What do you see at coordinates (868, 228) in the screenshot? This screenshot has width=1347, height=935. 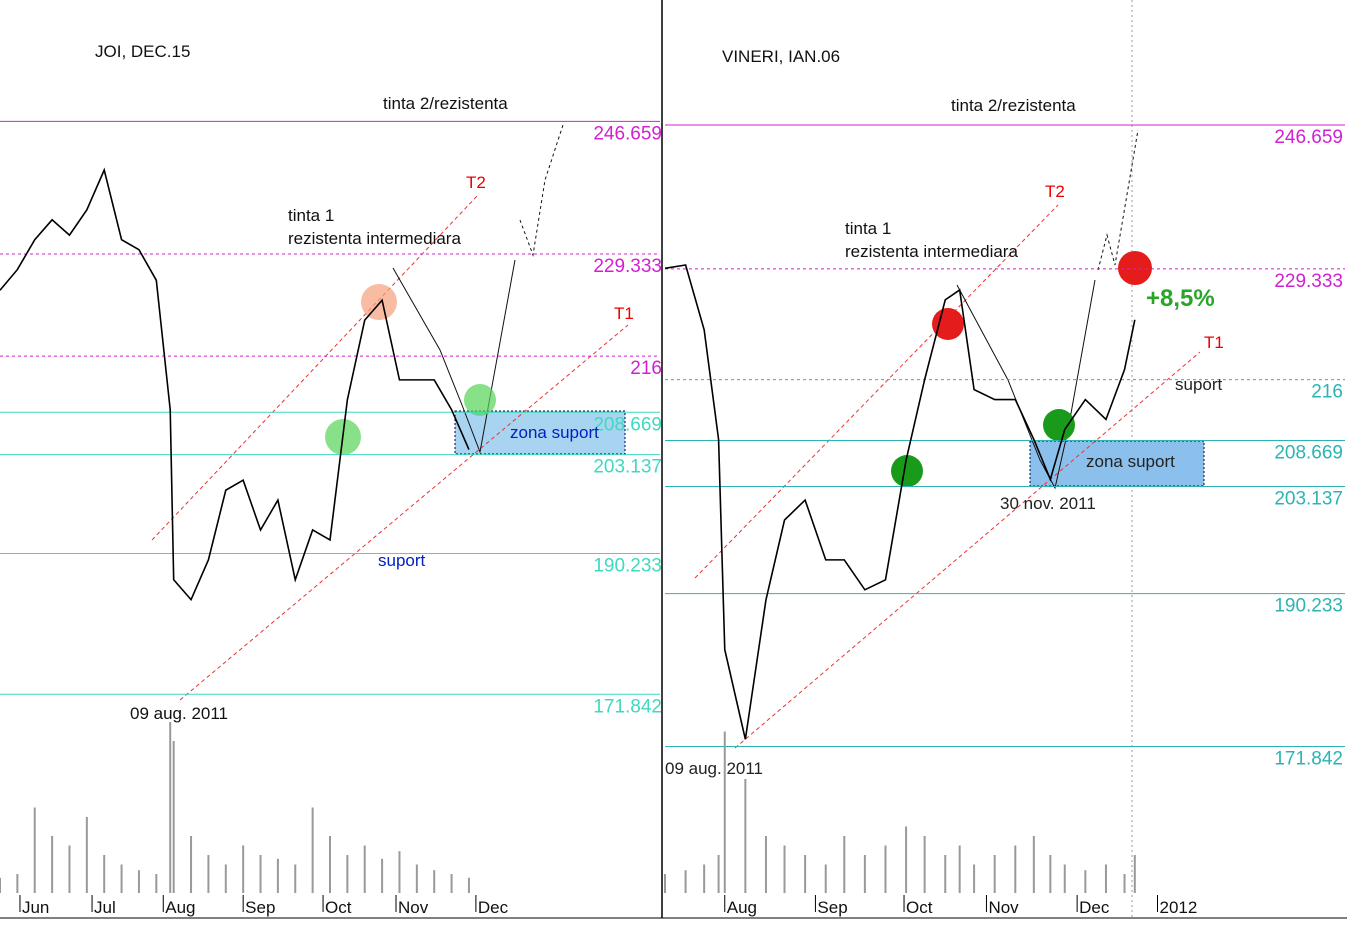 I see `annotation: tinta 1` at bounding box center [868, 228].